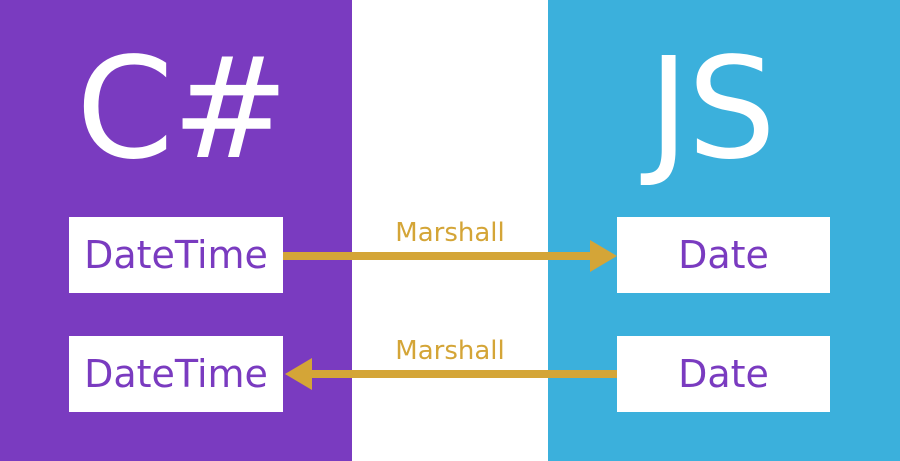 The image size is (900, 461). Describe the element at coordinates (450, 351) in the screenshot. I see `marshall-label-2: Marshall` at that location.